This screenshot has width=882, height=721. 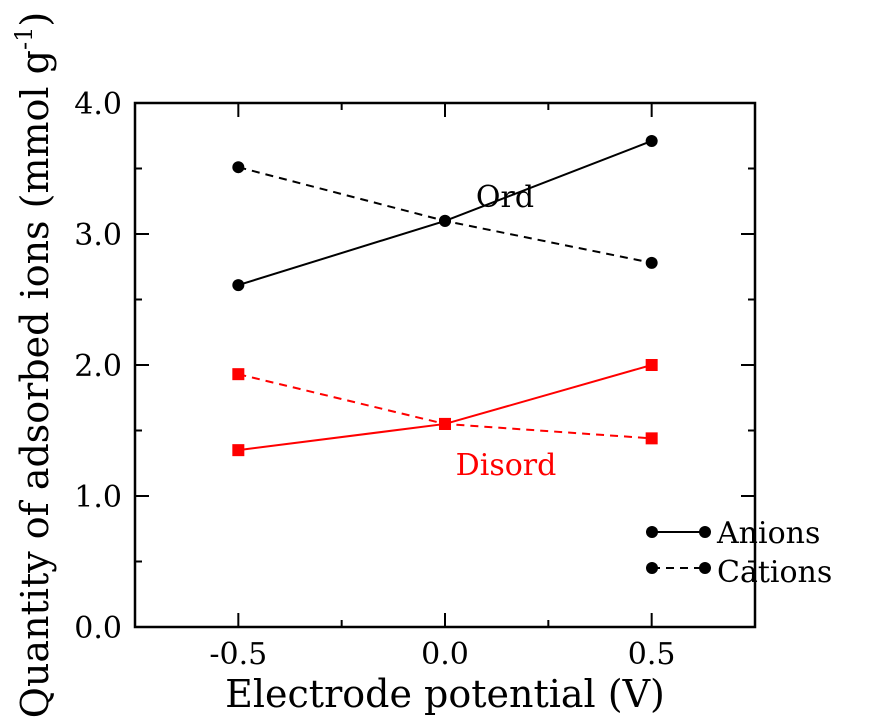 What do you see at coordinates (652, 654) in the screenshot?
I see `x-tick-label: 0.5` at bounding box center [652, 654].